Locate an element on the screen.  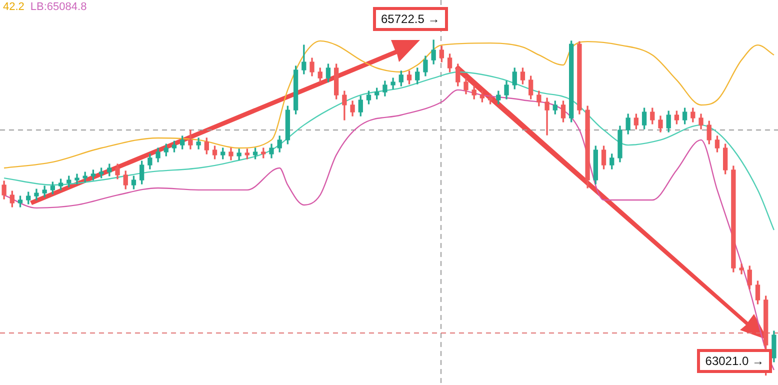
annotation: 65722.5 → is located at coordinates (410, 19).